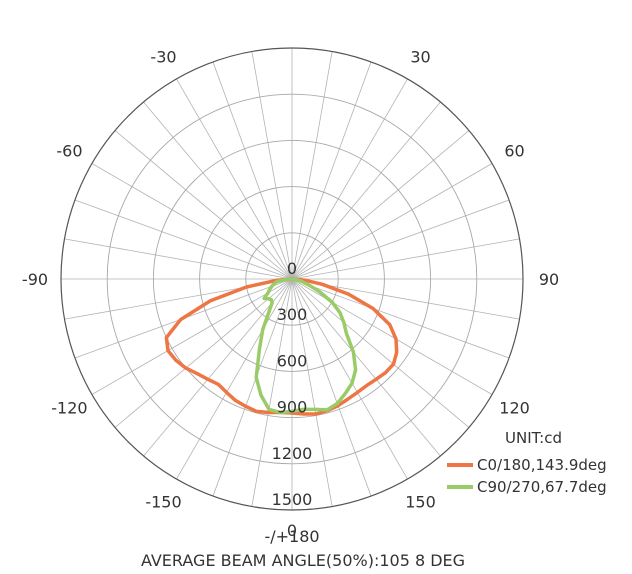 This screenshot has width=632, height=574. Describe the element at coordinates (69, 408) in the screenshot. I see `angle-label: -120` at that location.